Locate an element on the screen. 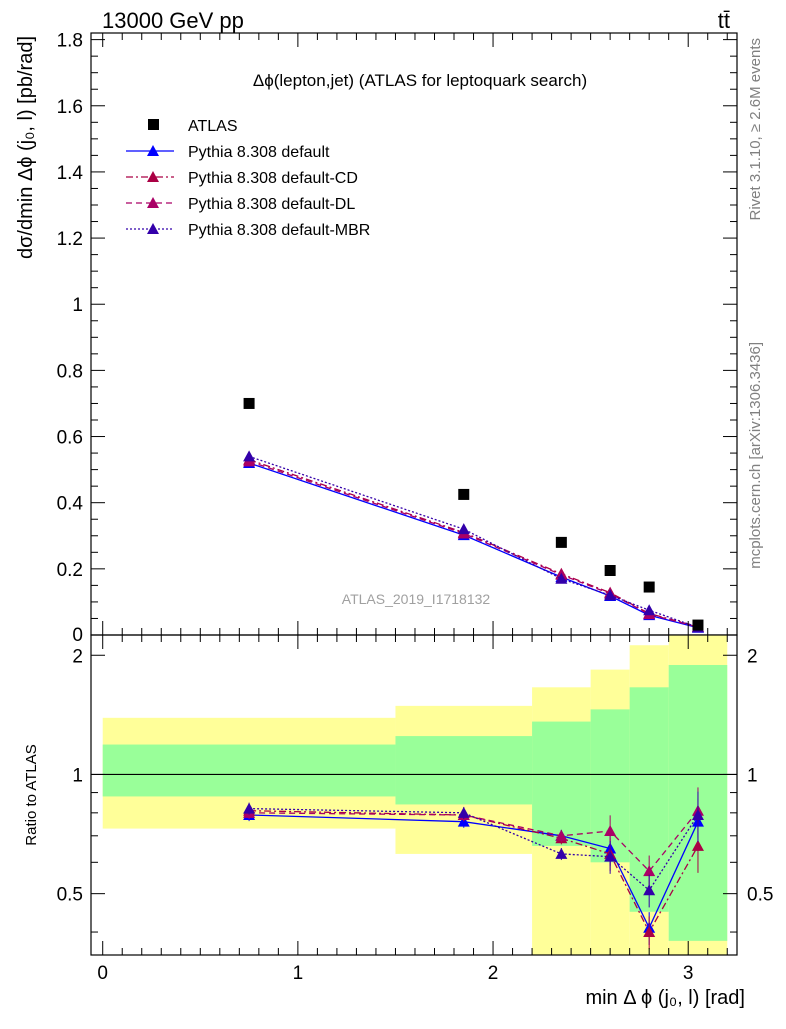  x-tick-label: 1 is located at coordinates (298, 973).